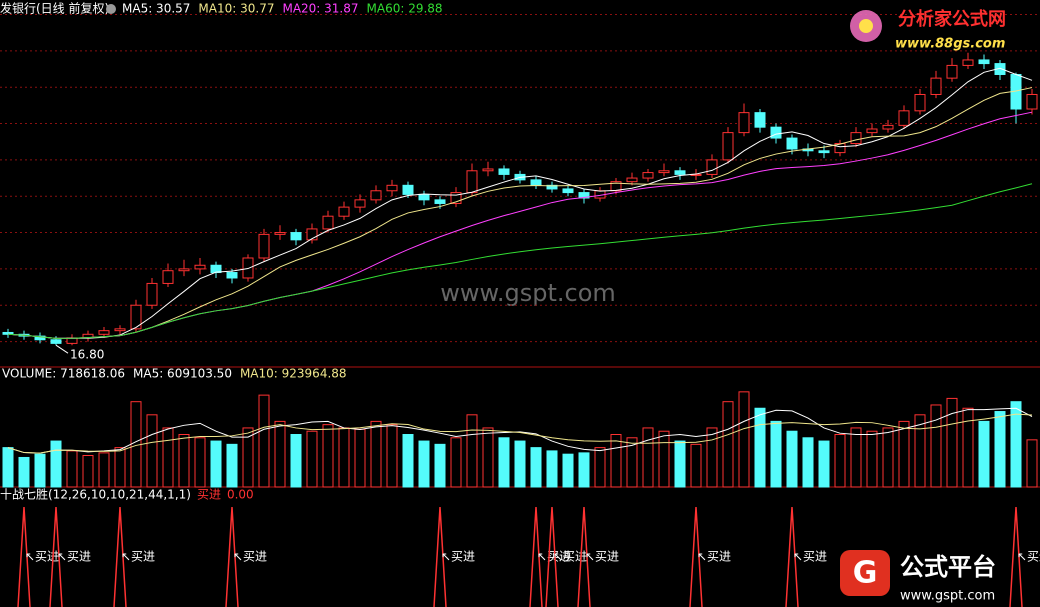  What do you see at coordinates (952, 19) in the screenshot?
I see `logo-text: 分析家公式网` at bounding box center [952, 19].